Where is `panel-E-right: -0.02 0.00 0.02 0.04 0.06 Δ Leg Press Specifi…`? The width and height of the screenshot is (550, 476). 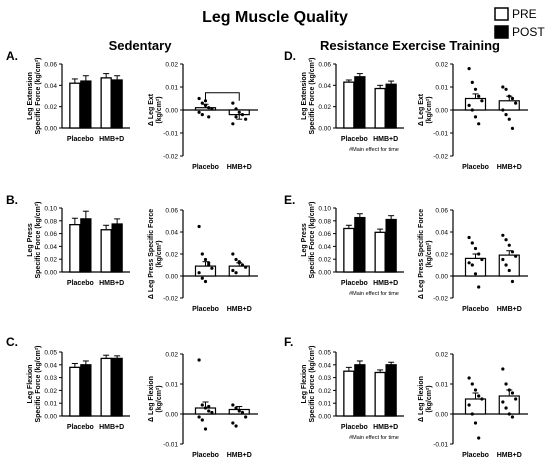 panel-E-right: -0.02 0.00 0.02 0.04 0.06 Δ Leg Press Specifi… is located at coordinates (473, 260).